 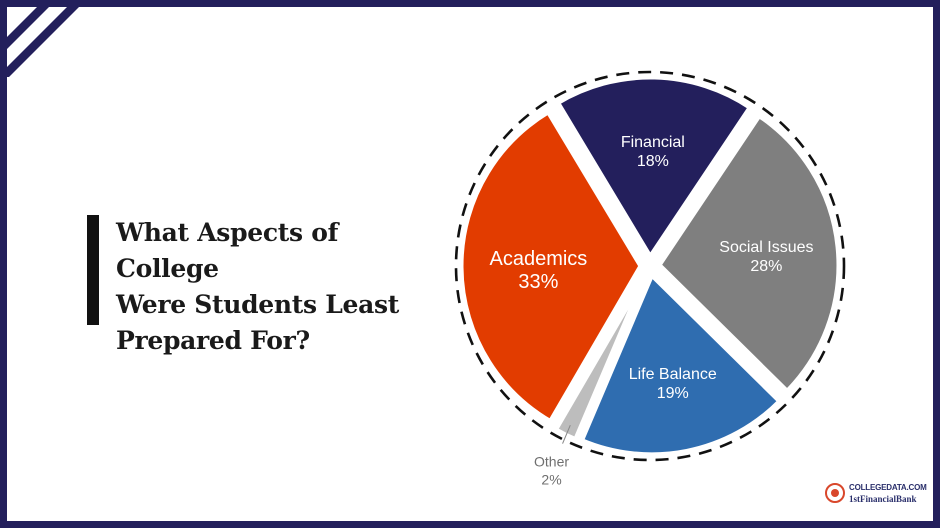 I want to click on slice-value-academics: 33%, so click(x=538, y=282).